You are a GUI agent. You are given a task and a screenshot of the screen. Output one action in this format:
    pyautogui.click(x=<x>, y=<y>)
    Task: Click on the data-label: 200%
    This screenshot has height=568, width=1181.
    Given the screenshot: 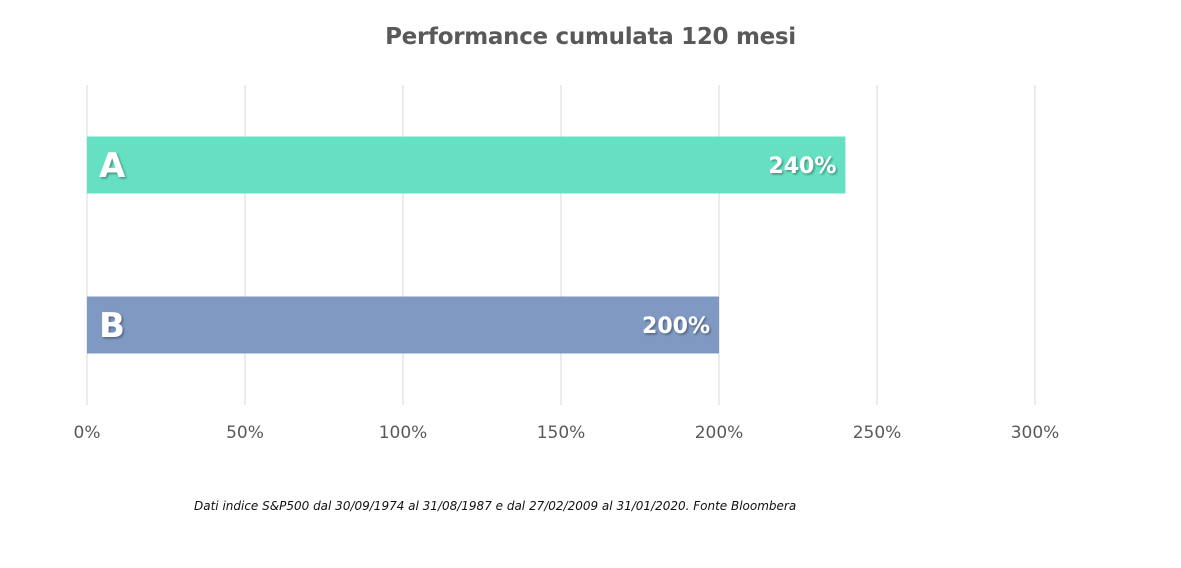 What is the action you would take?
    pyautogui.click(x=676, y=326)
    